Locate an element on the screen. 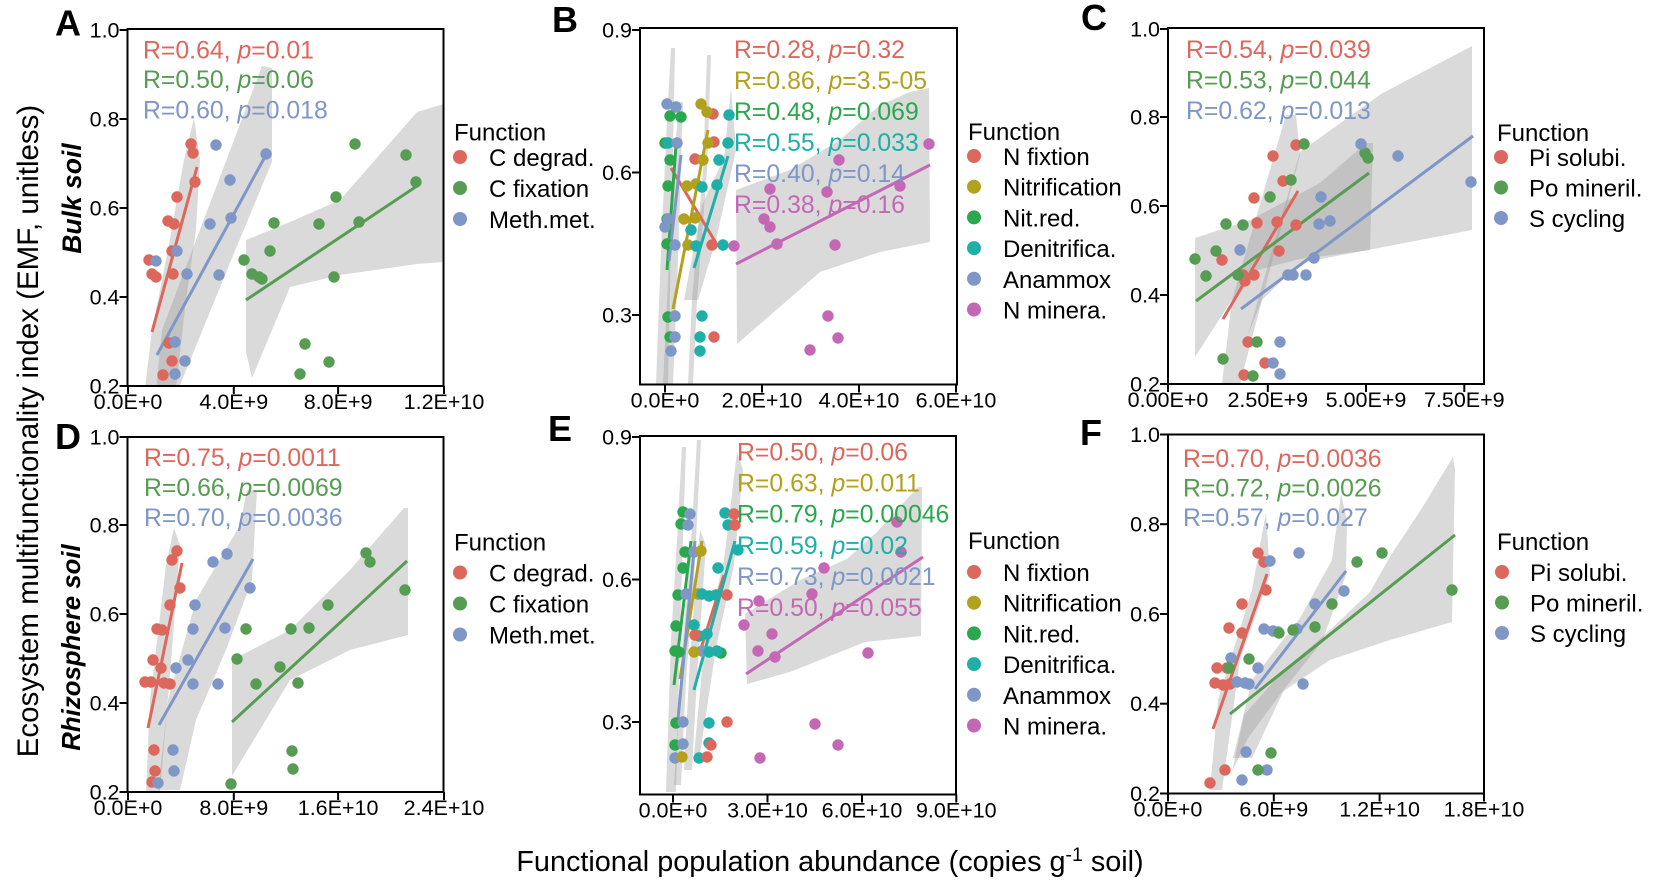 The image size is (1654, 881). svg-text: R=0.57, p=0.027 is located at coordinates (1275, 518).